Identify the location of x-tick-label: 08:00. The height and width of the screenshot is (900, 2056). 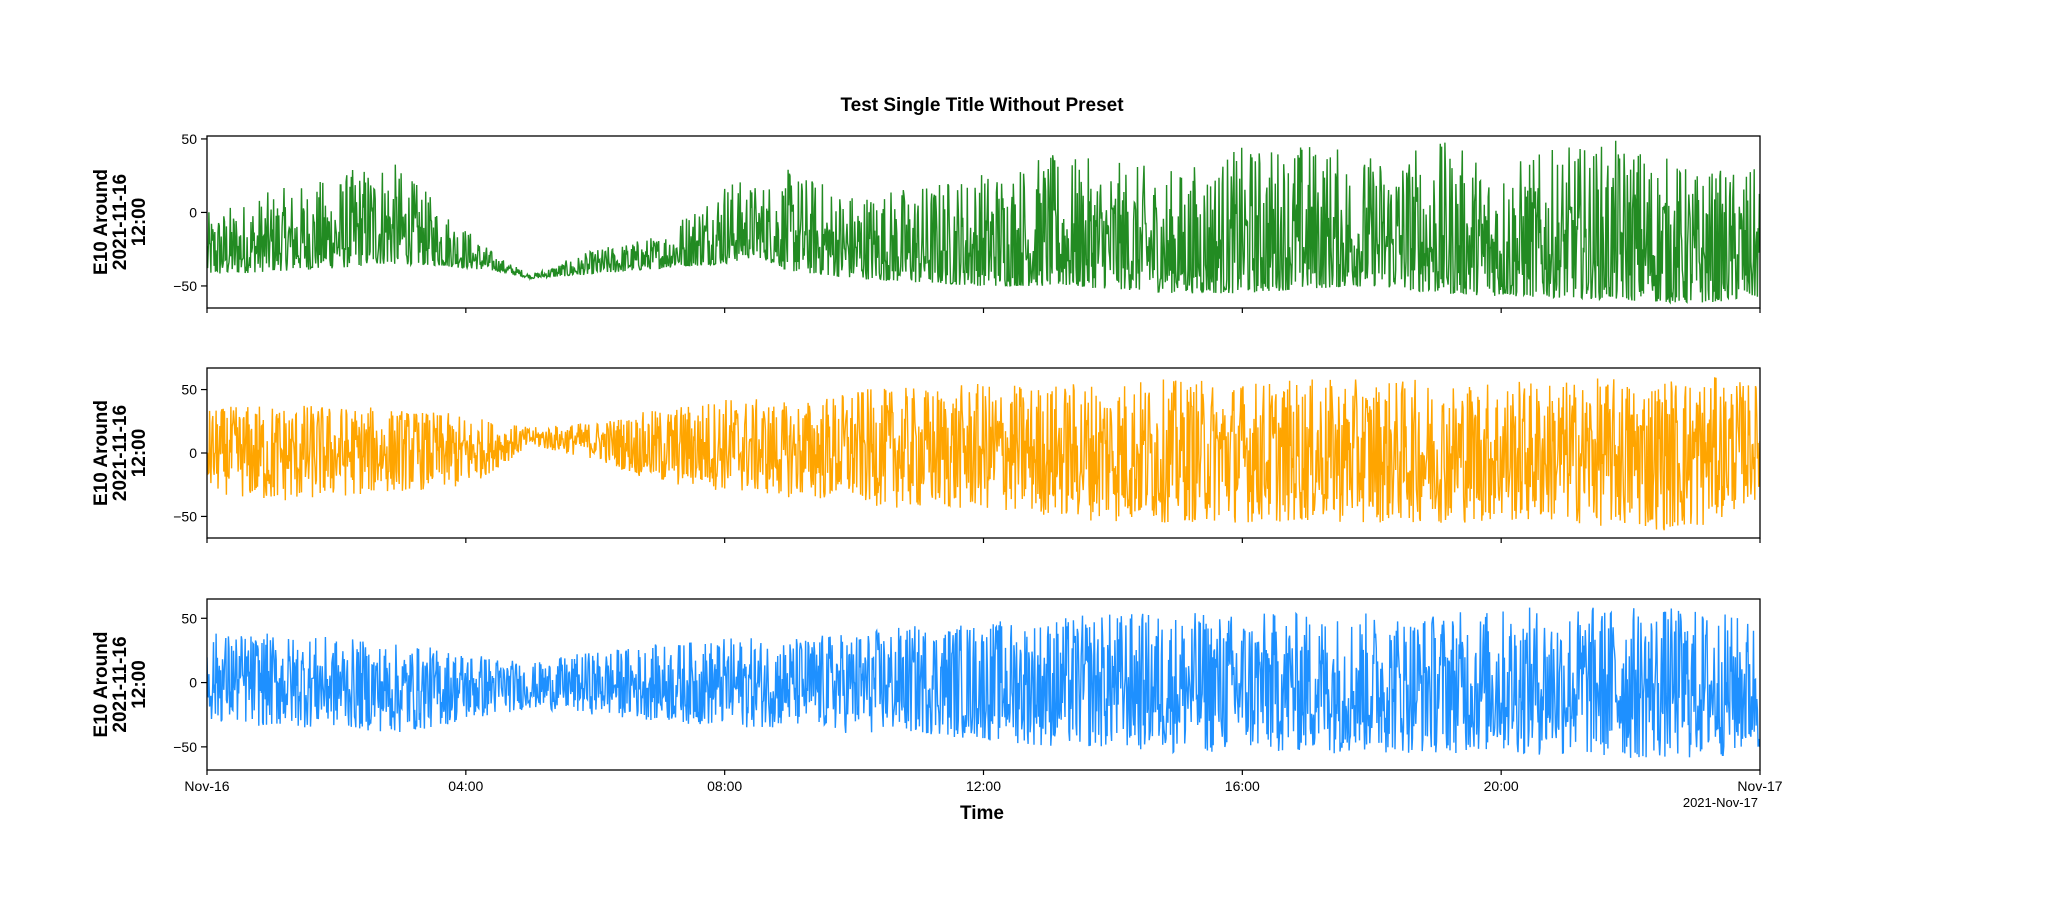
(724, 786).